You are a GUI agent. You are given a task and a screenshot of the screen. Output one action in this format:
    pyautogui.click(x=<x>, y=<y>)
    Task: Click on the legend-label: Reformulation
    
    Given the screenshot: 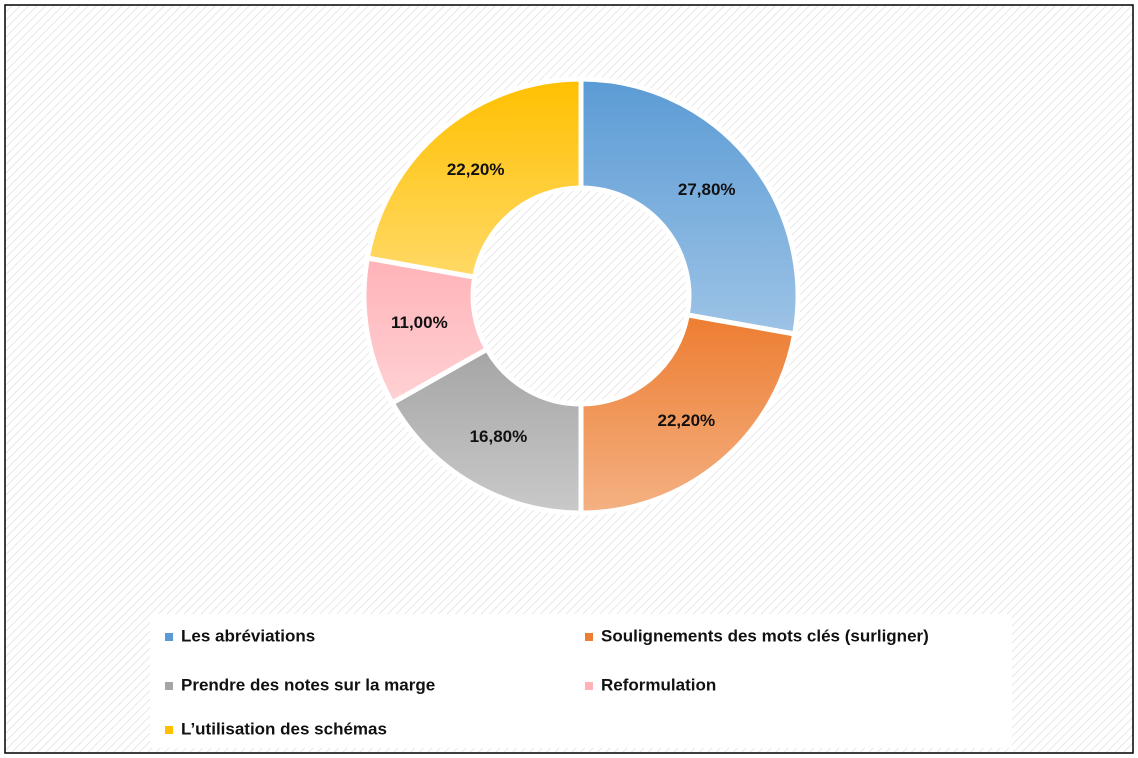 What is the action you would take?
    pyautogui.click(x=658, y=684)
    